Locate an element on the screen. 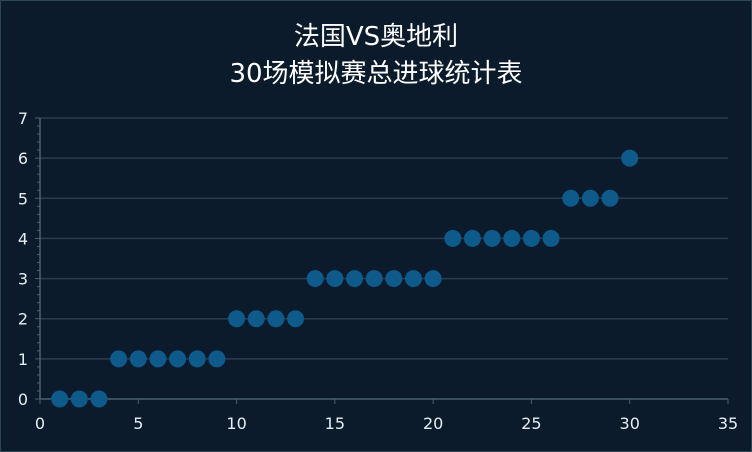 This screenshot has width=752, height=452. x-tick-label: 30 is located at coordinates (630, 423).